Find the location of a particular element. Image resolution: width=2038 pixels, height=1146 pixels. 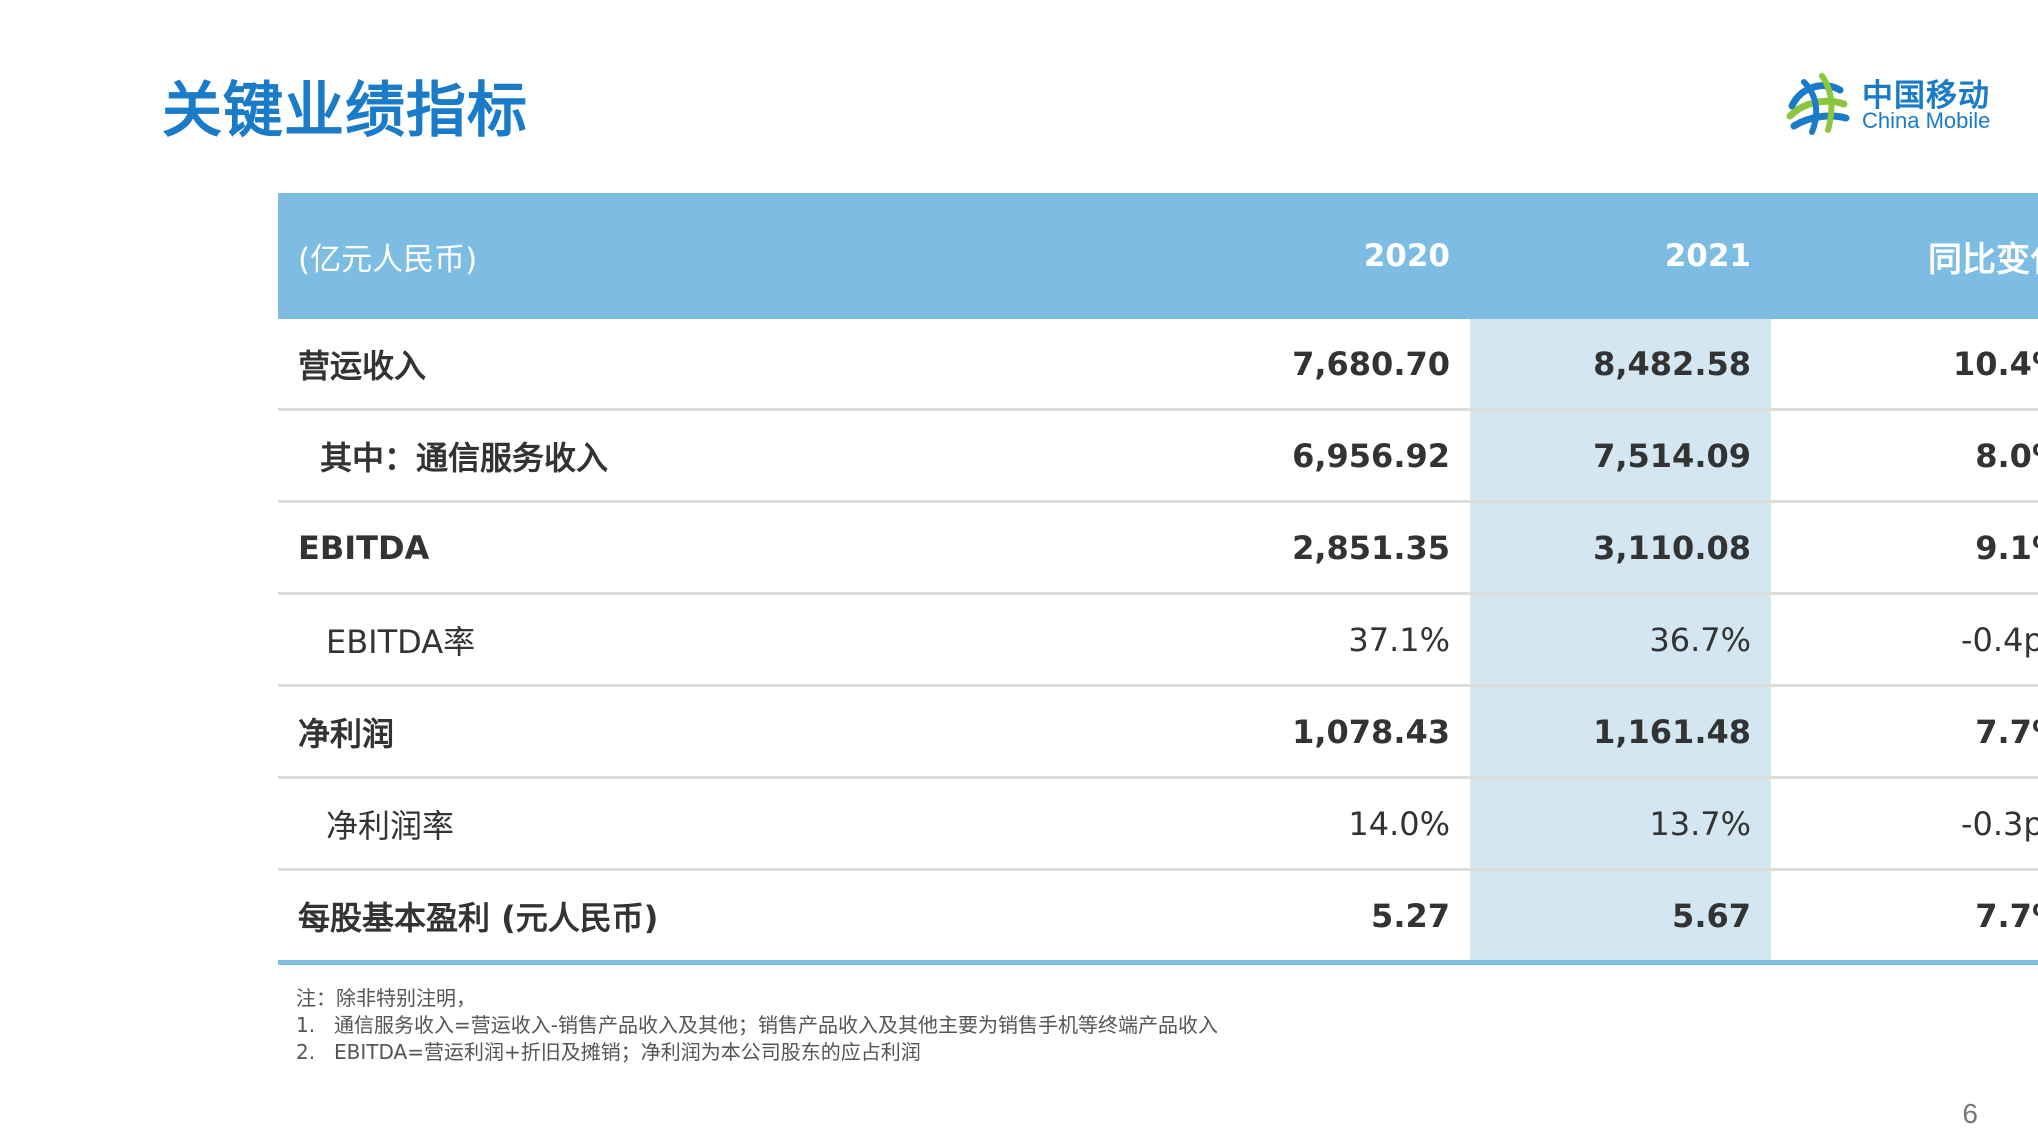

header-2020: 2020 is located at coordinates (1319, 256).